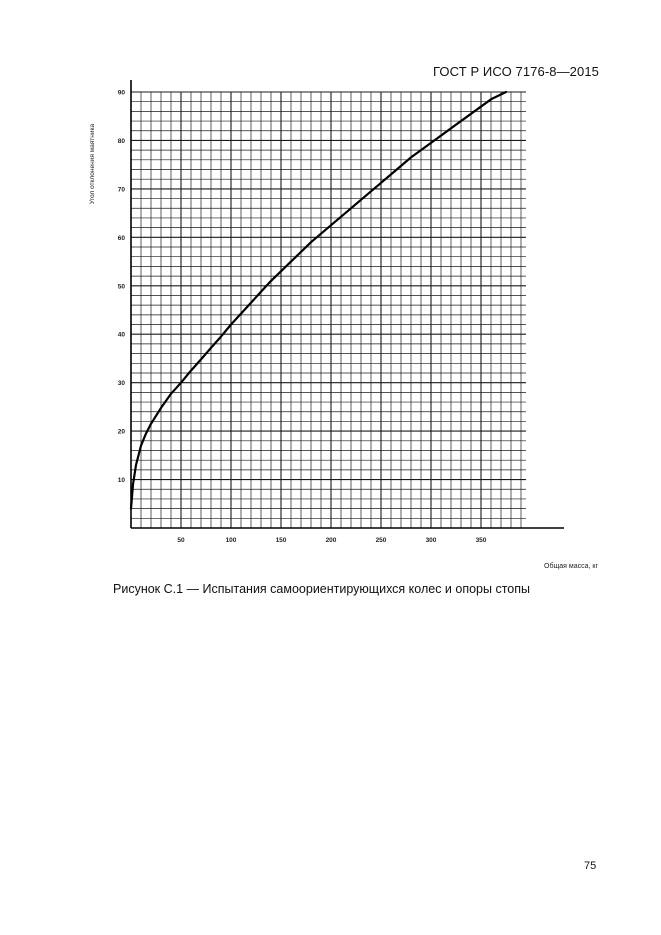 The image size is (661, 935). I want to click on document-header: ГОСТ Р ИСО 7176-8—2015, so click(516, 71).